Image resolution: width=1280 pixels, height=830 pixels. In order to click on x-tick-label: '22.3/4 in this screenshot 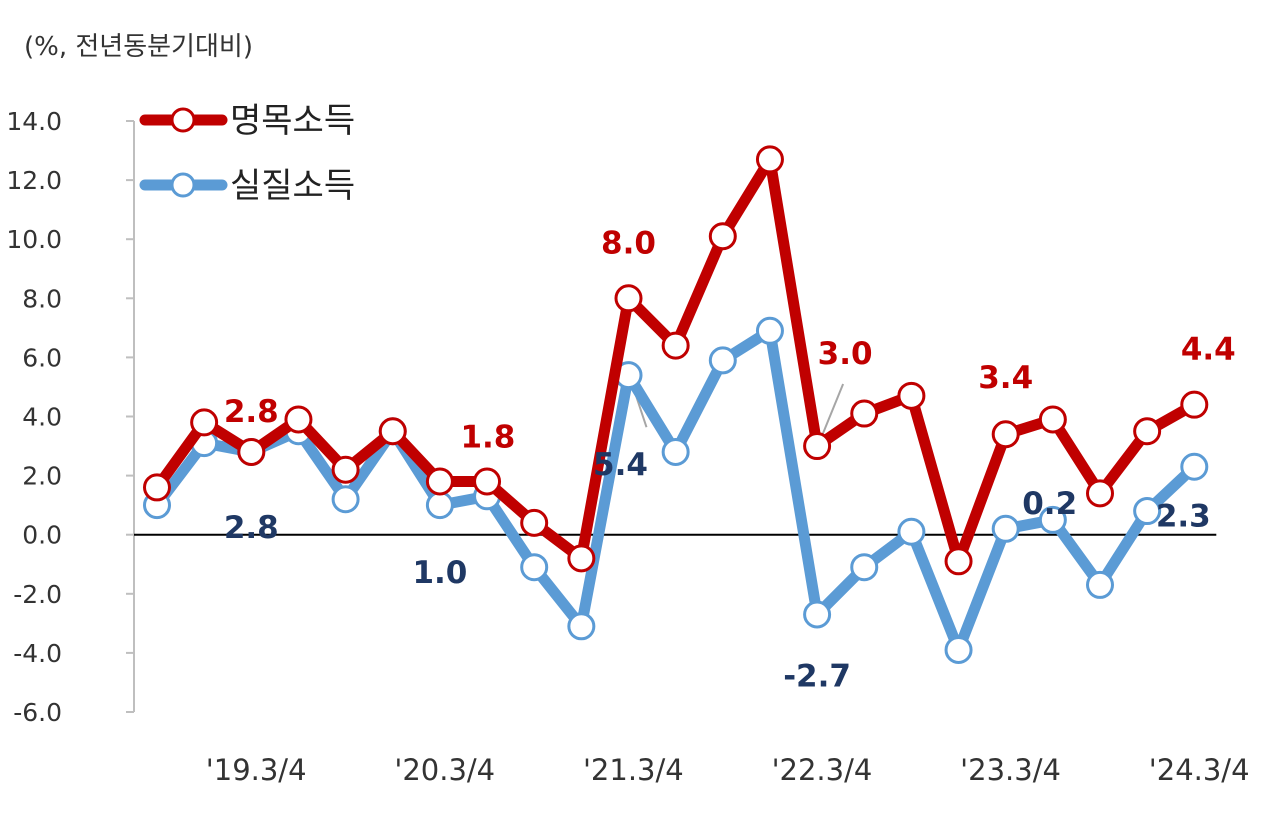, I will do `click(822, 770)`.